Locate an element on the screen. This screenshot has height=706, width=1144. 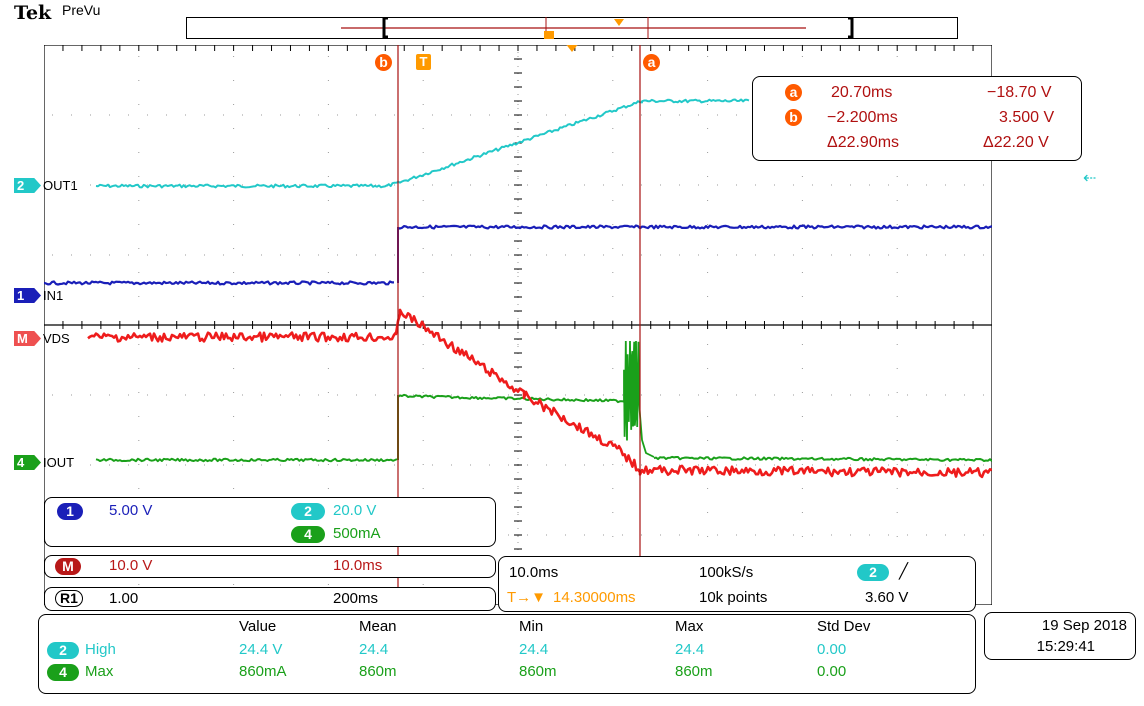
ch4-trace-tail is located at coordinates (822, 458).